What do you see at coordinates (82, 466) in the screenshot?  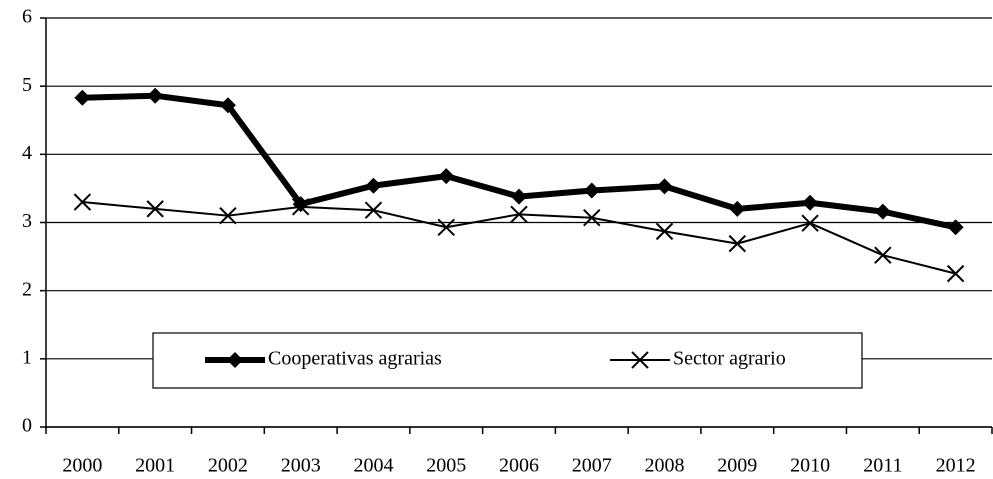 I see `x-tick-label: 2000` at bounding box center [82, 466].